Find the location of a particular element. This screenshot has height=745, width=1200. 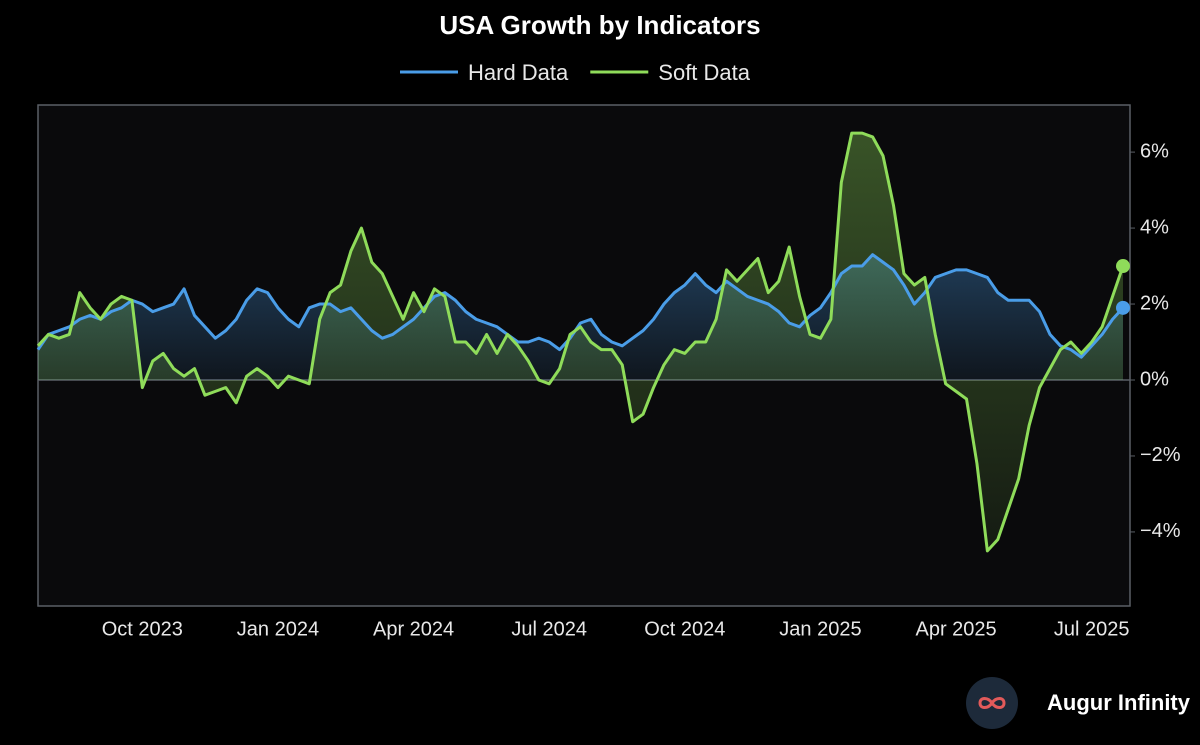

x-tick-label: Oct 2024 is located at coordinates (684, 629).